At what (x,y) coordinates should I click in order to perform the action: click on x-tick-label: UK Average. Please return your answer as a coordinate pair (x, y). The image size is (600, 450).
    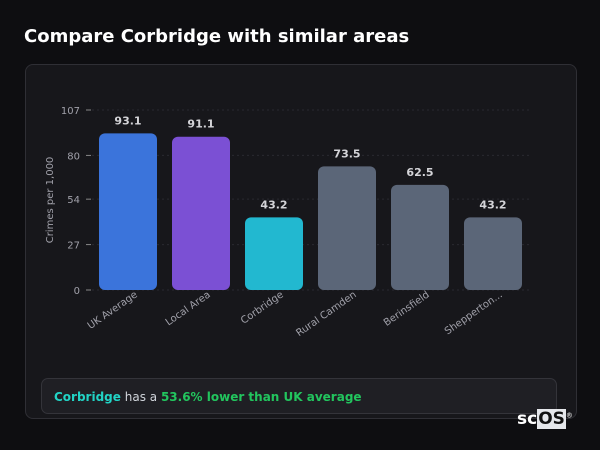
    Looking at the image, I should click on (113, 310).